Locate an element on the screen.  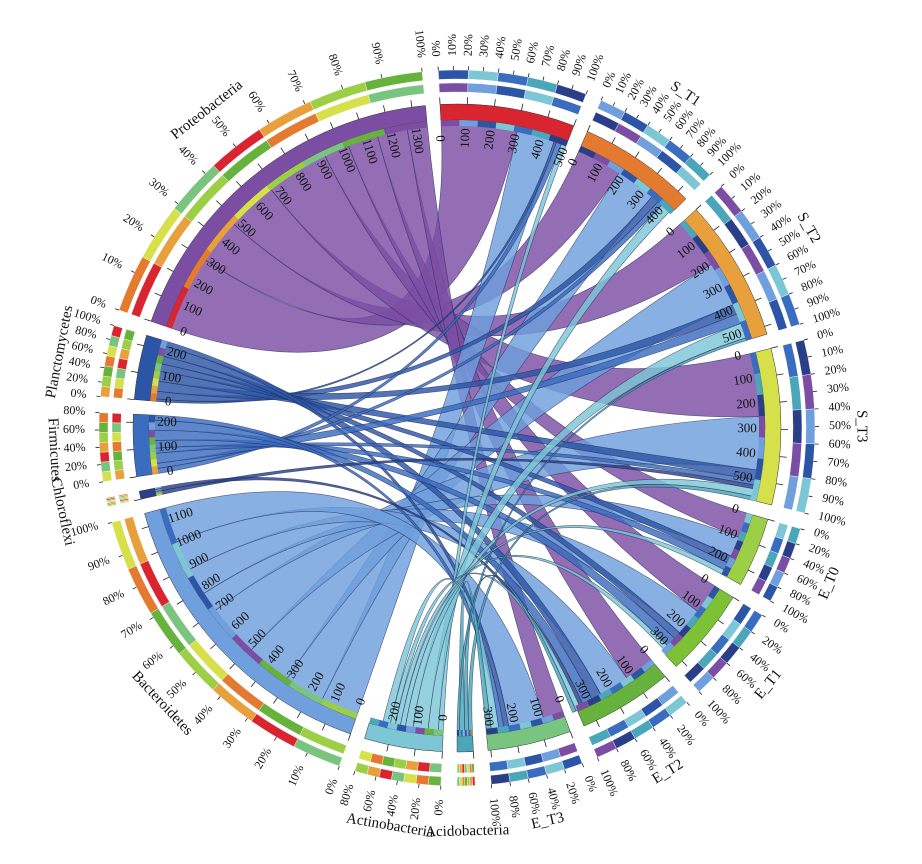
pct-label-unlabeled-sample-3: 30% is located at coordinates (484, 45).